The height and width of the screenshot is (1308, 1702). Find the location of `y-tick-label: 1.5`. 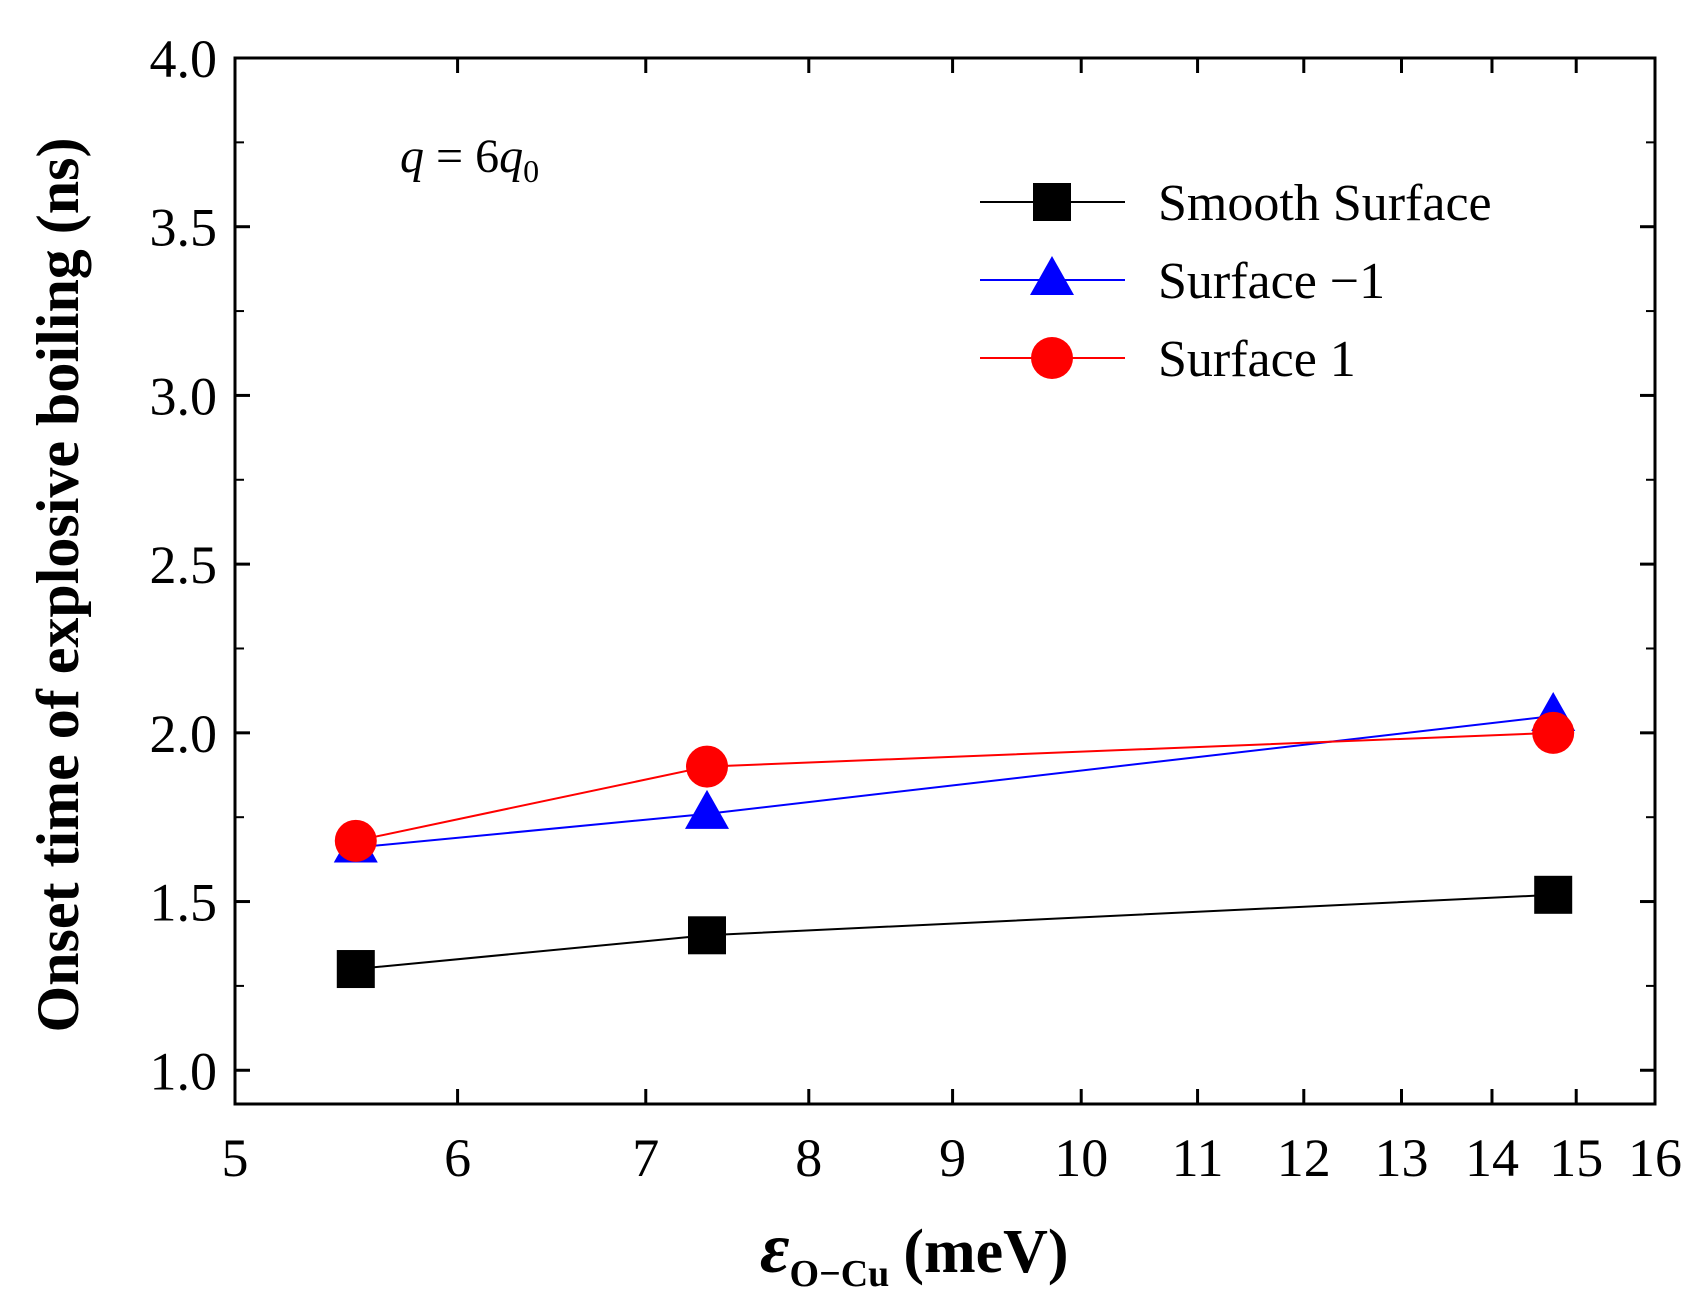

y-tick-label: 1.5 is located at coordinates (184, 903).